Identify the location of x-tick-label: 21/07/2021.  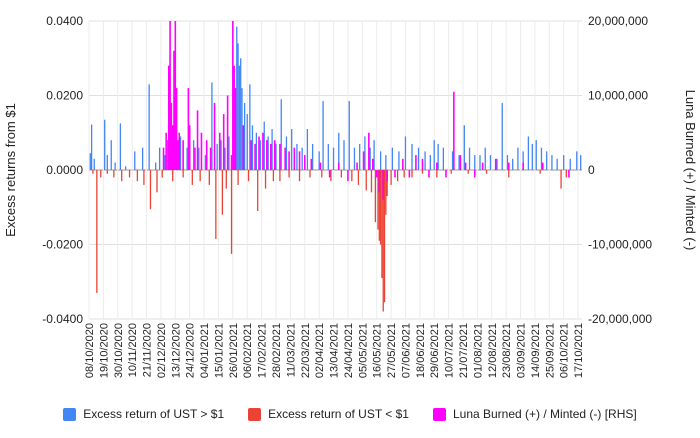
(464, 350).